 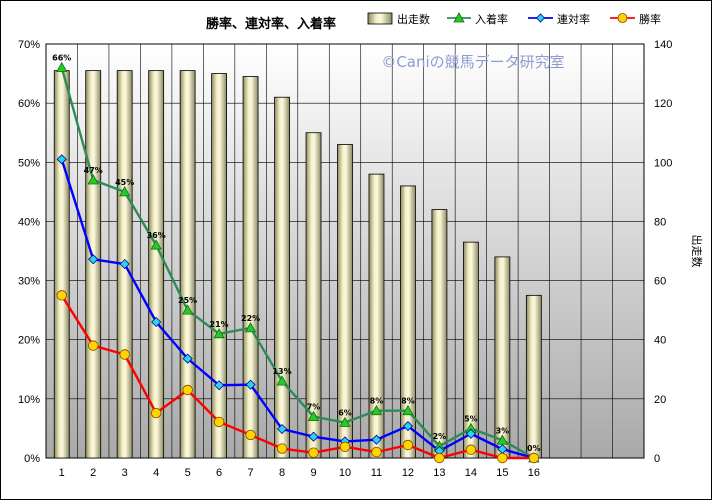 What do you see at coordinates (663, 163) in the screenshot?
I see `y-right-tick-label: 100` at bounding box center [663, 163].